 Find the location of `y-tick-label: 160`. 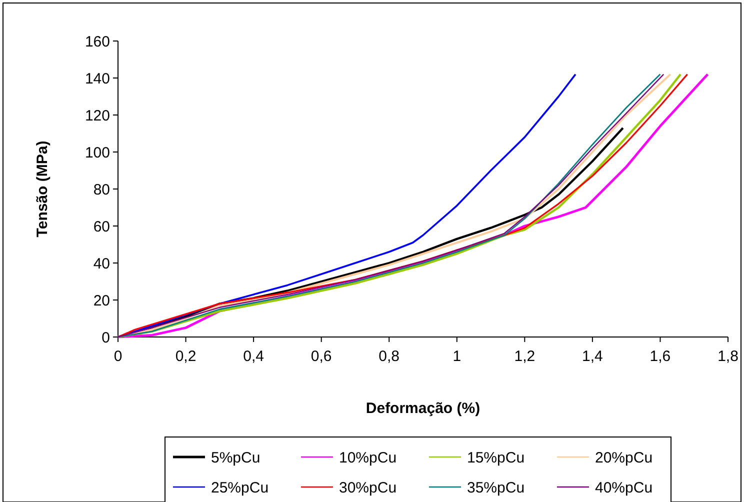

y-tick-label: 160 is located at coordinates (97, 41).